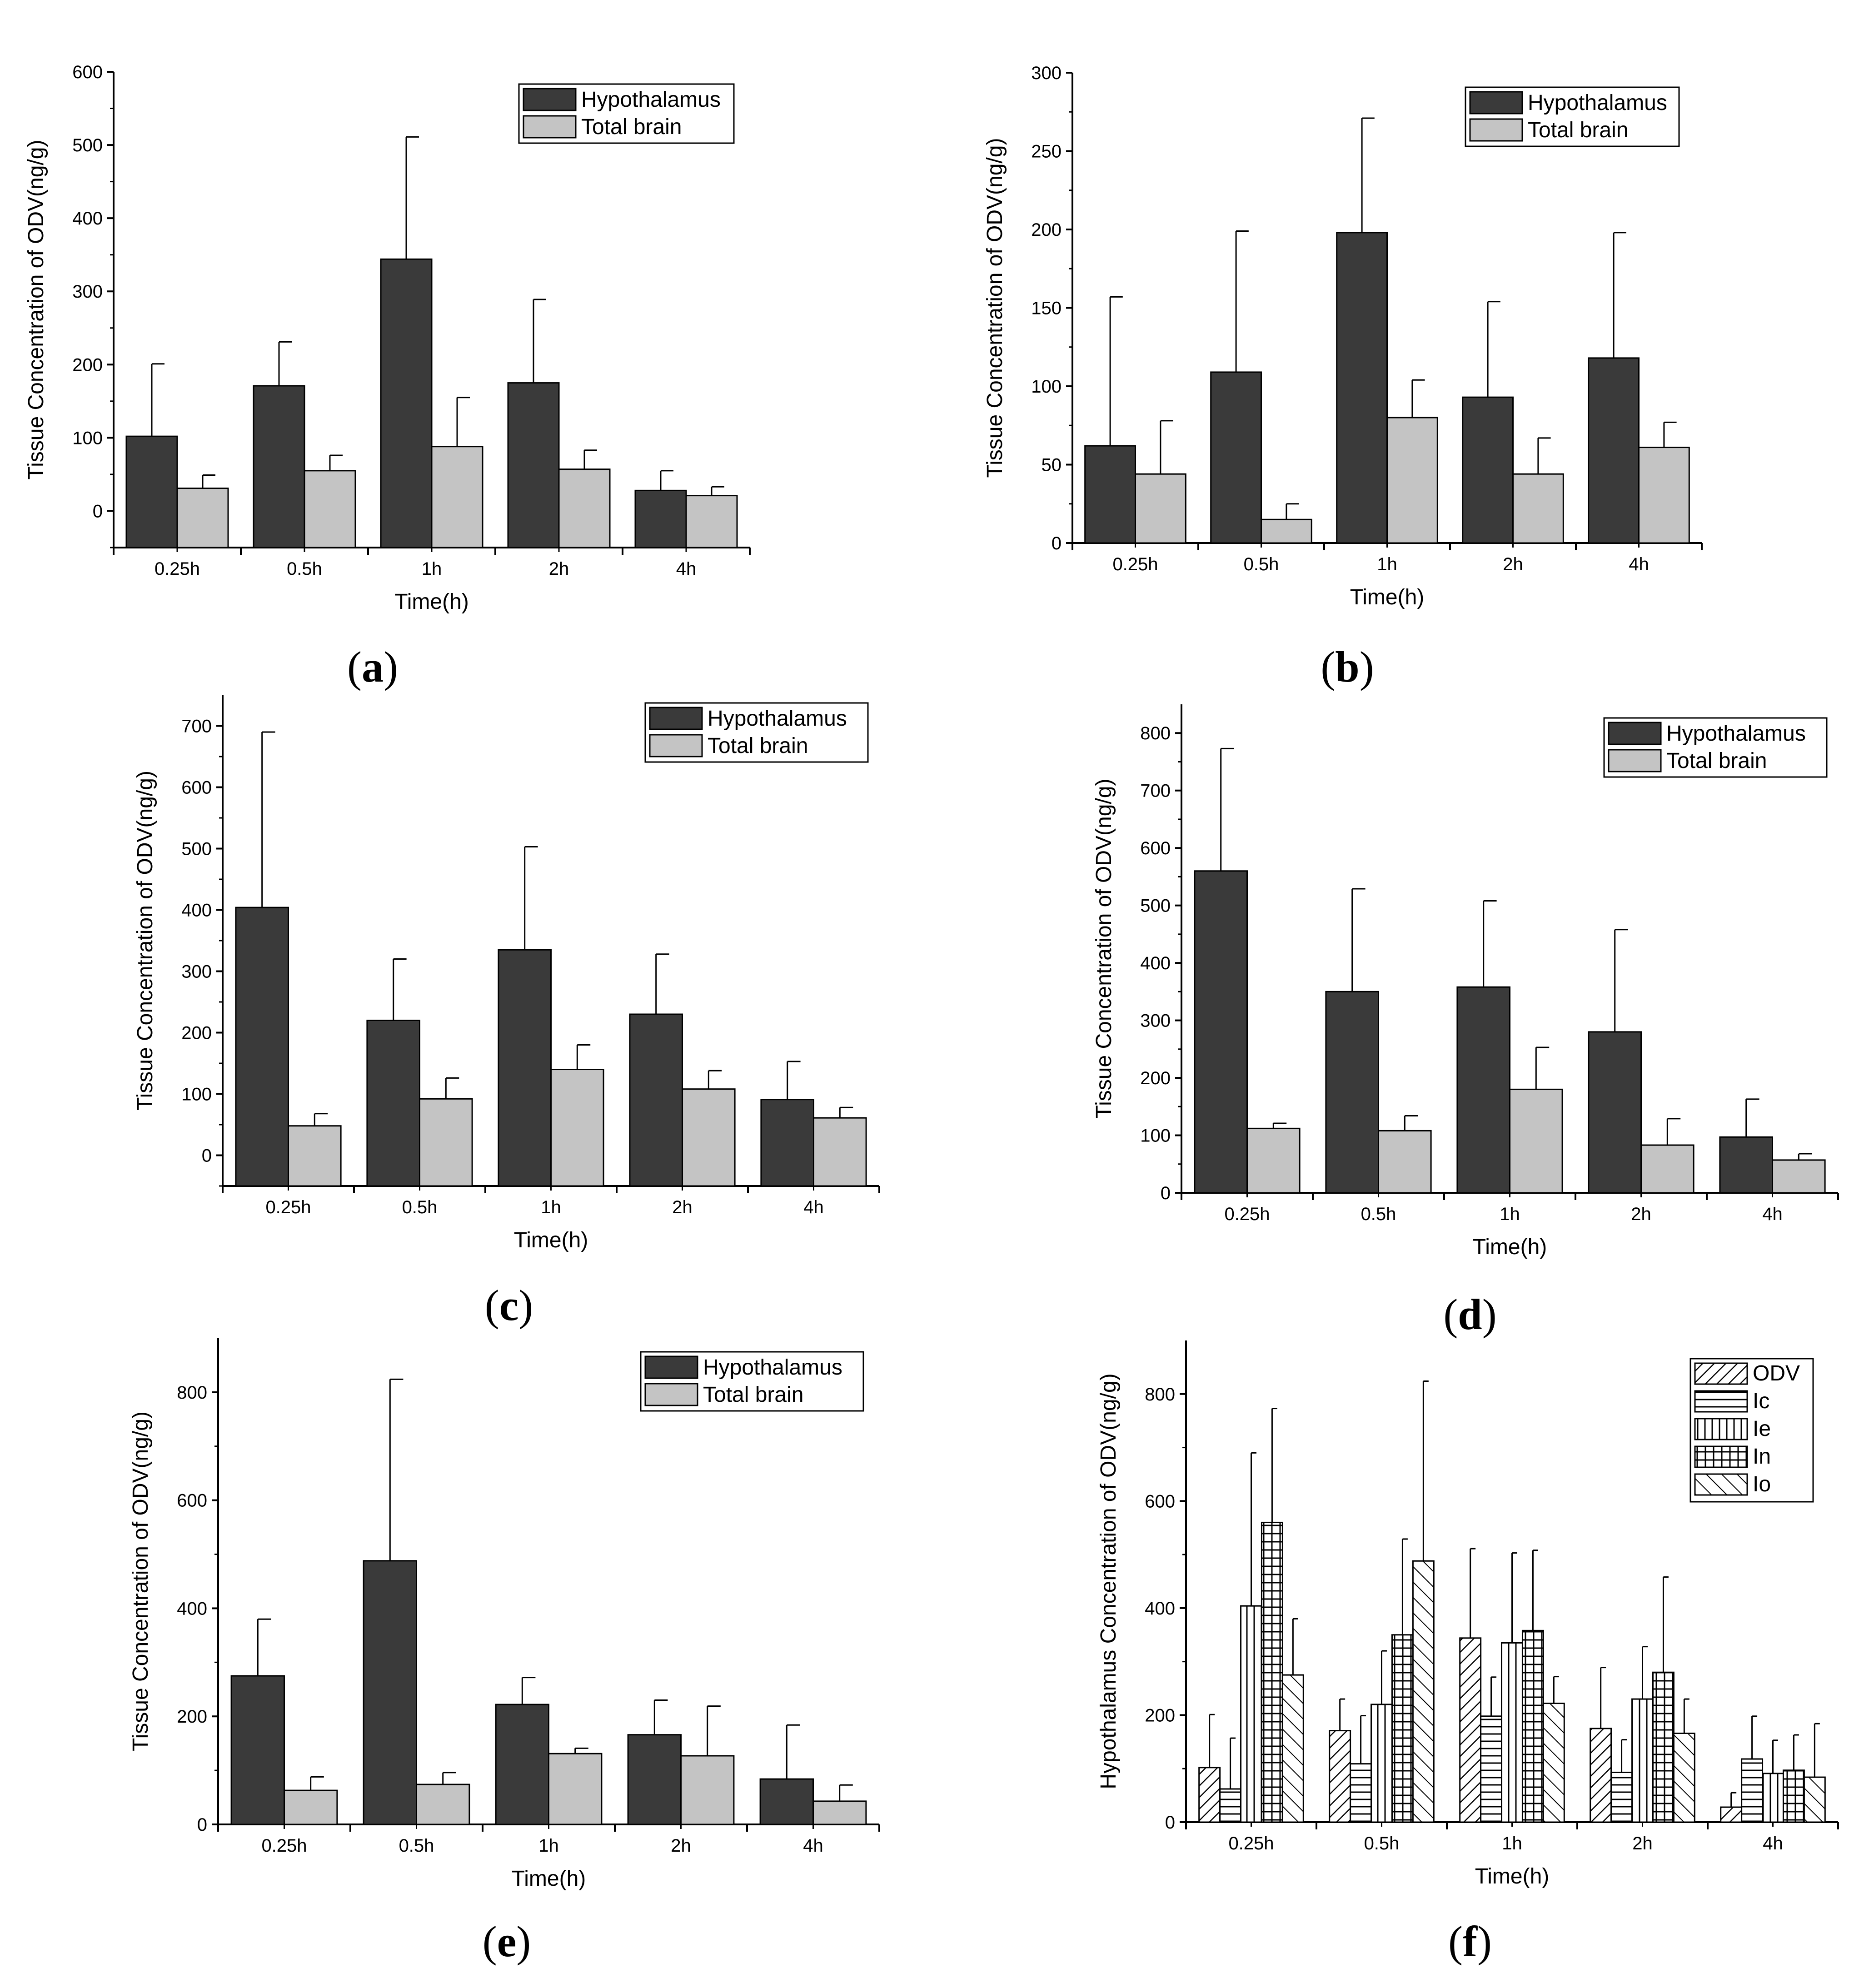 Image resolution: width=1859 pixels, height=1988 pixels. Describe the element at coordinates (1340, 1776) in the screenshot. I see `bar-odv-0.5h` at that location.